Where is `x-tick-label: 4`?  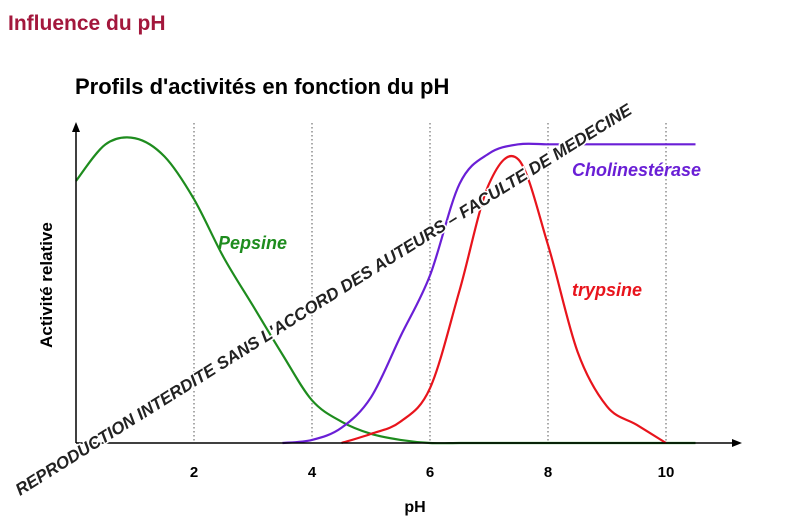 x-tick-label: 4 is located at coordinates (312, 472).